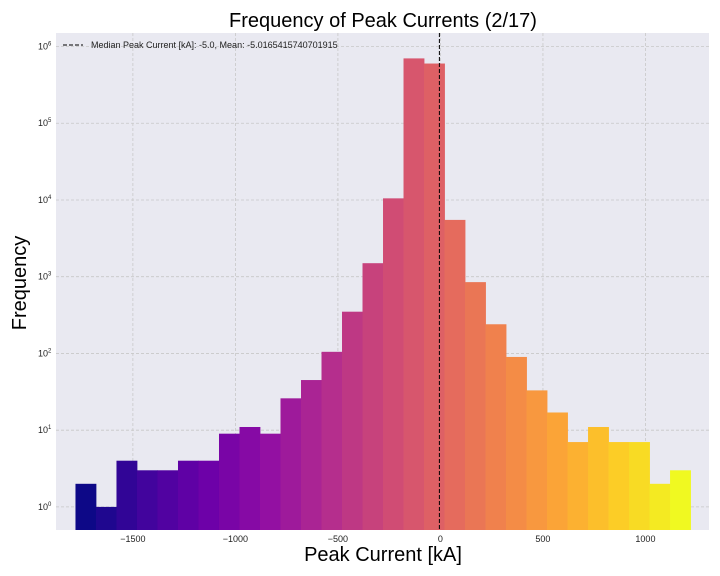 The width and height of the screenshot is (720, 576). Describe the element at coordinates (383, 21) in the screenshot. I see `chart-title: Frequency of Peak Currents (2/17)` at that location.